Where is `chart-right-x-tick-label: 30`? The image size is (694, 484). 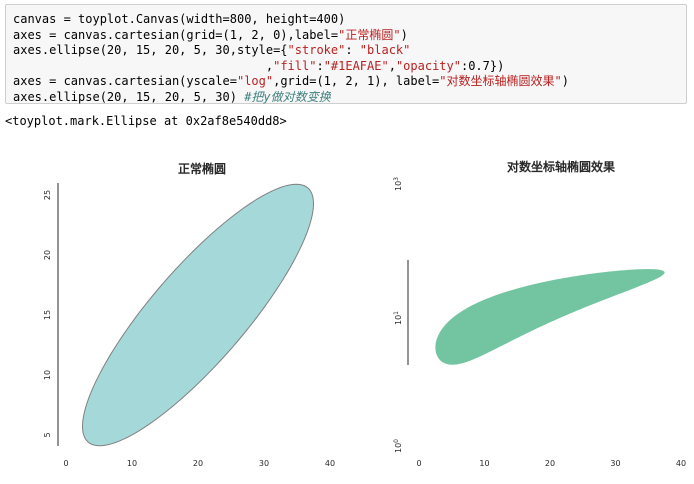 chart-right-x-tick-label: 30 is located at coordinates (615, 463).